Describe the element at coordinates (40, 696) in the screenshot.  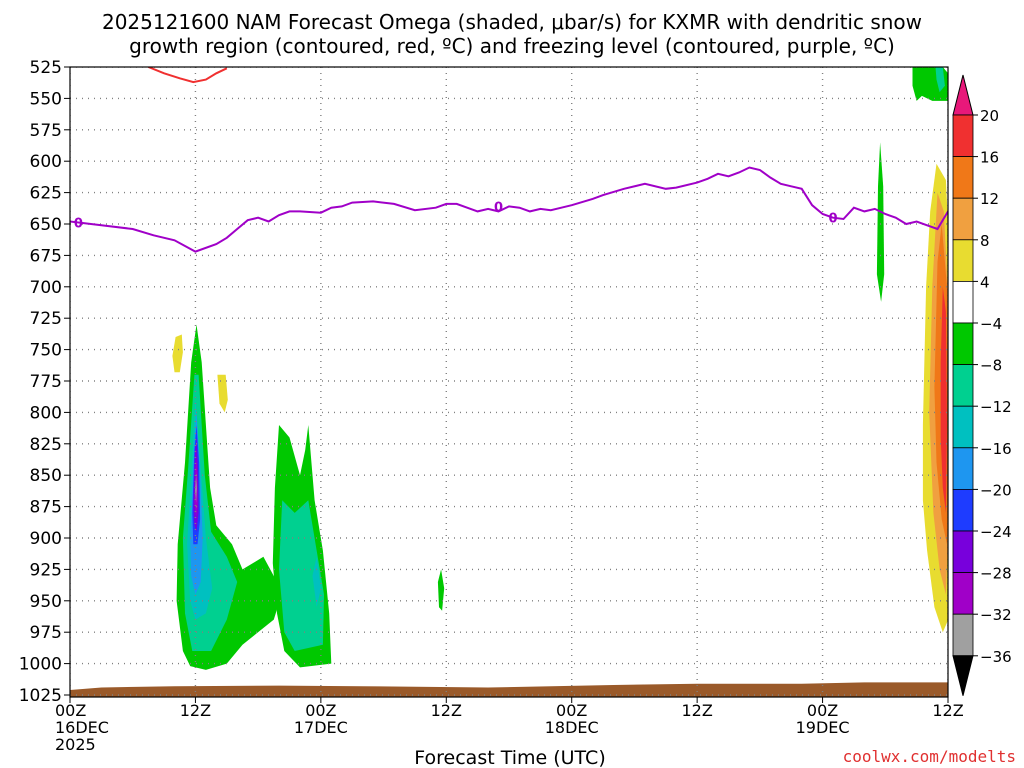
I see `y-tick-label: 1025` at that location.